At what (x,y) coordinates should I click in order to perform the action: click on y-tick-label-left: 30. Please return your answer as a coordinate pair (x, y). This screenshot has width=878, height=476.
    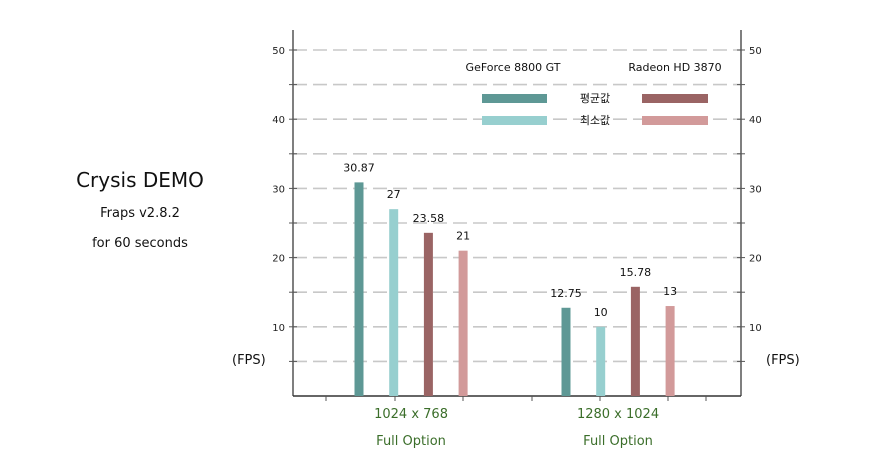
    Looking at the image, I should click on (278, 189).